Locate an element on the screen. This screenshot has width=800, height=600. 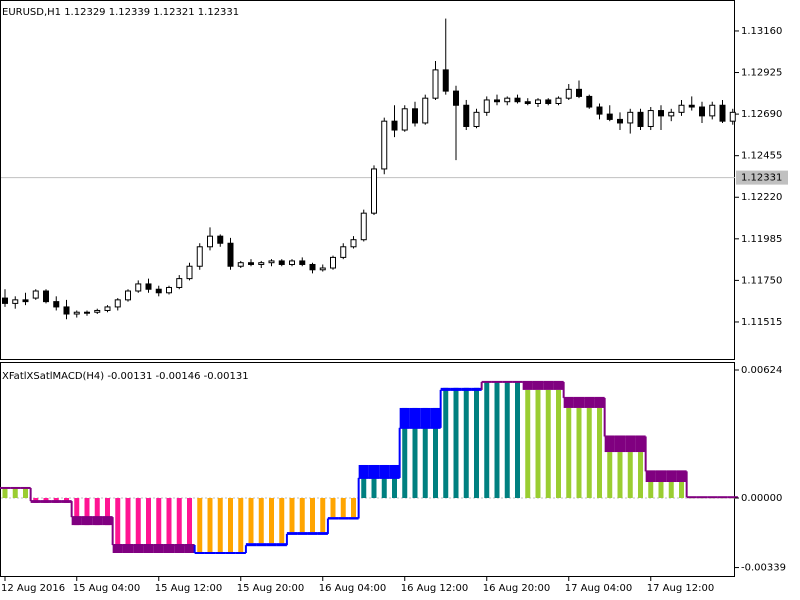
y-tick-label: 1.12220 is located at coordinates (761, 197).